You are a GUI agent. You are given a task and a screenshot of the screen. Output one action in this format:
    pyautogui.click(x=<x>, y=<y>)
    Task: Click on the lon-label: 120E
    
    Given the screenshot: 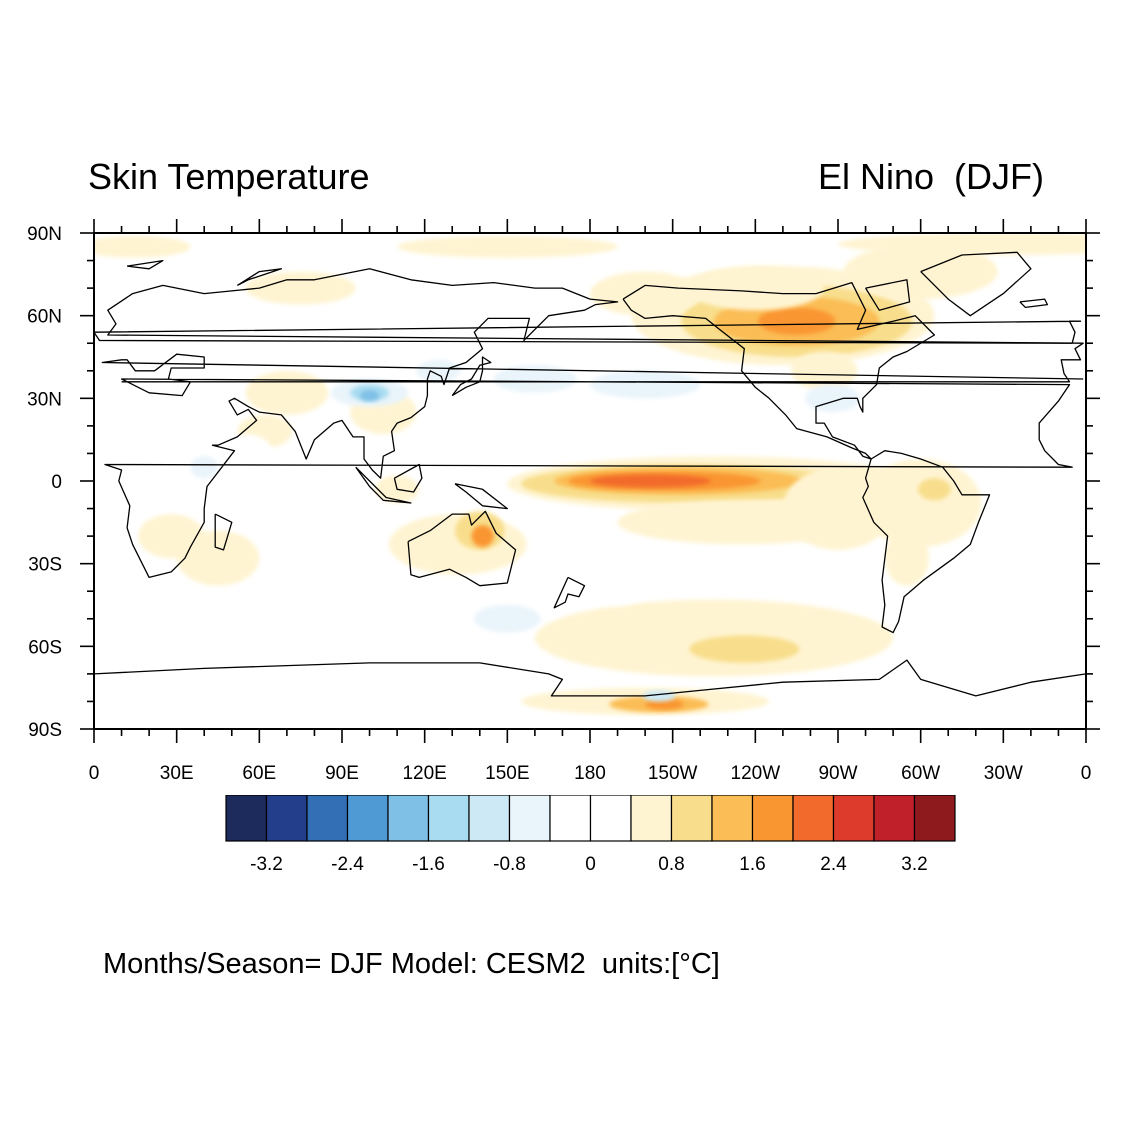 What is the action you would take?
    pyautogui.click(x=424, y=773)
    